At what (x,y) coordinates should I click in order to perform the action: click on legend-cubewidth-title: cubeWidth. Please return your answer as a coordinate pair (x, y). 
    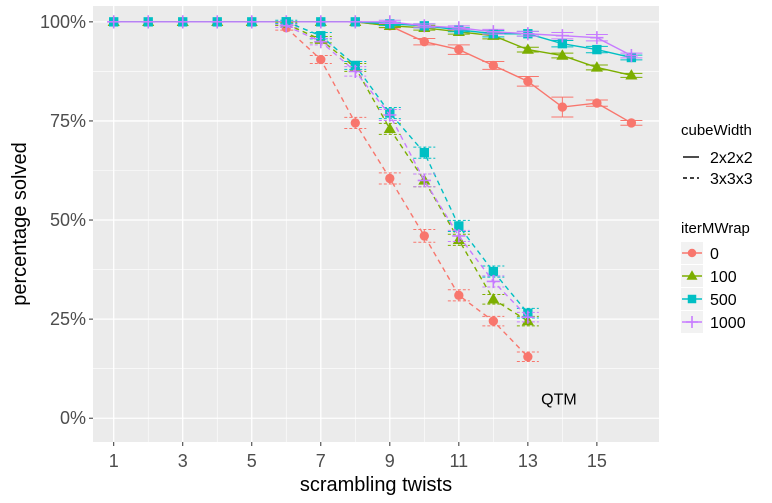
    Looking at the image, I should click on (716, 130).